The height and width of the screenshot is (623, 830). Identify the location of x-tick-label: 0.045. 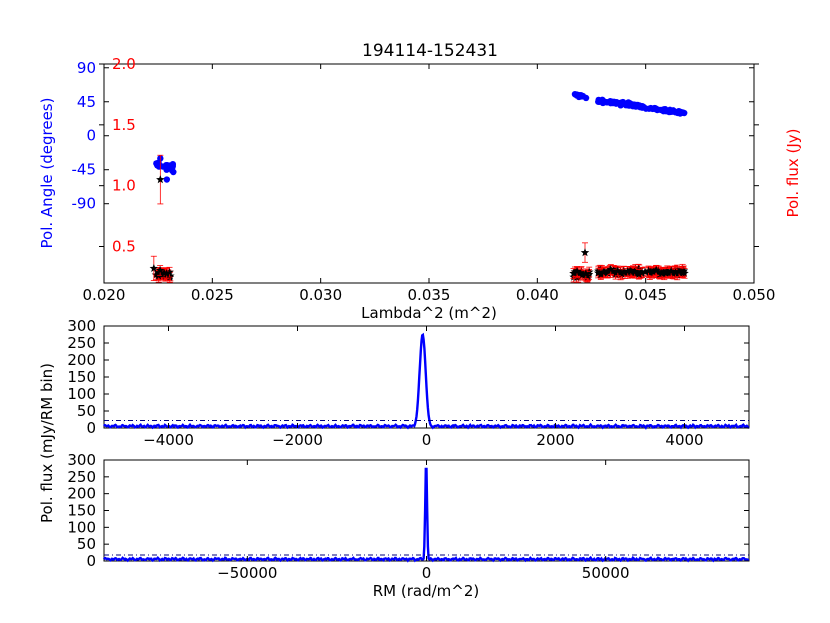
(645, 295).